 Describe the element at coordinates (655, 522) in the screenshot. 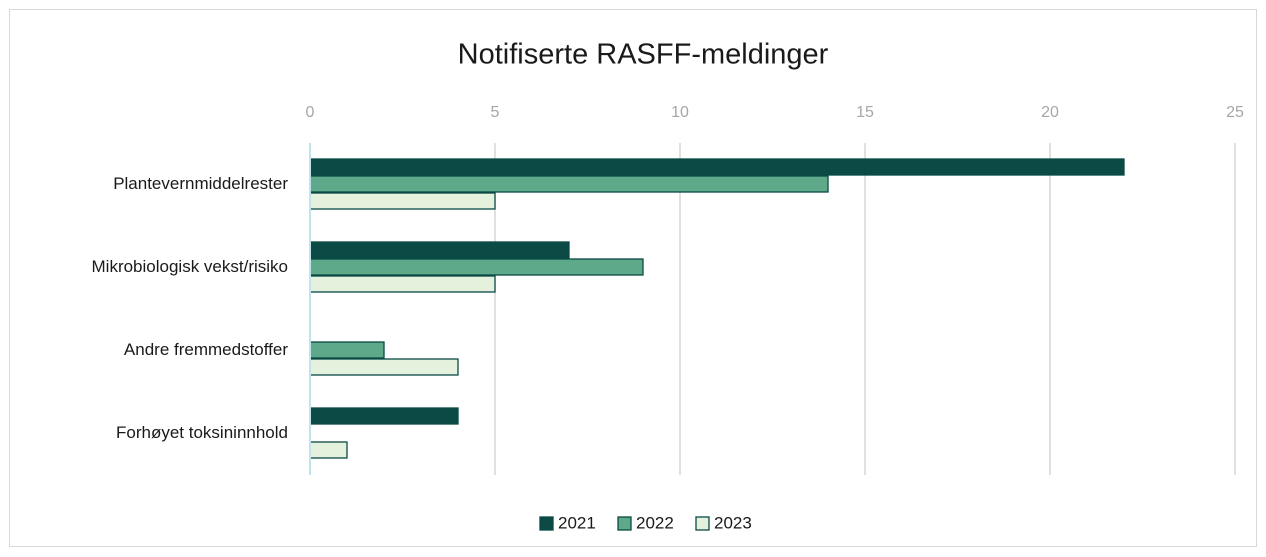

I see `legend-label: 2022` at that location.